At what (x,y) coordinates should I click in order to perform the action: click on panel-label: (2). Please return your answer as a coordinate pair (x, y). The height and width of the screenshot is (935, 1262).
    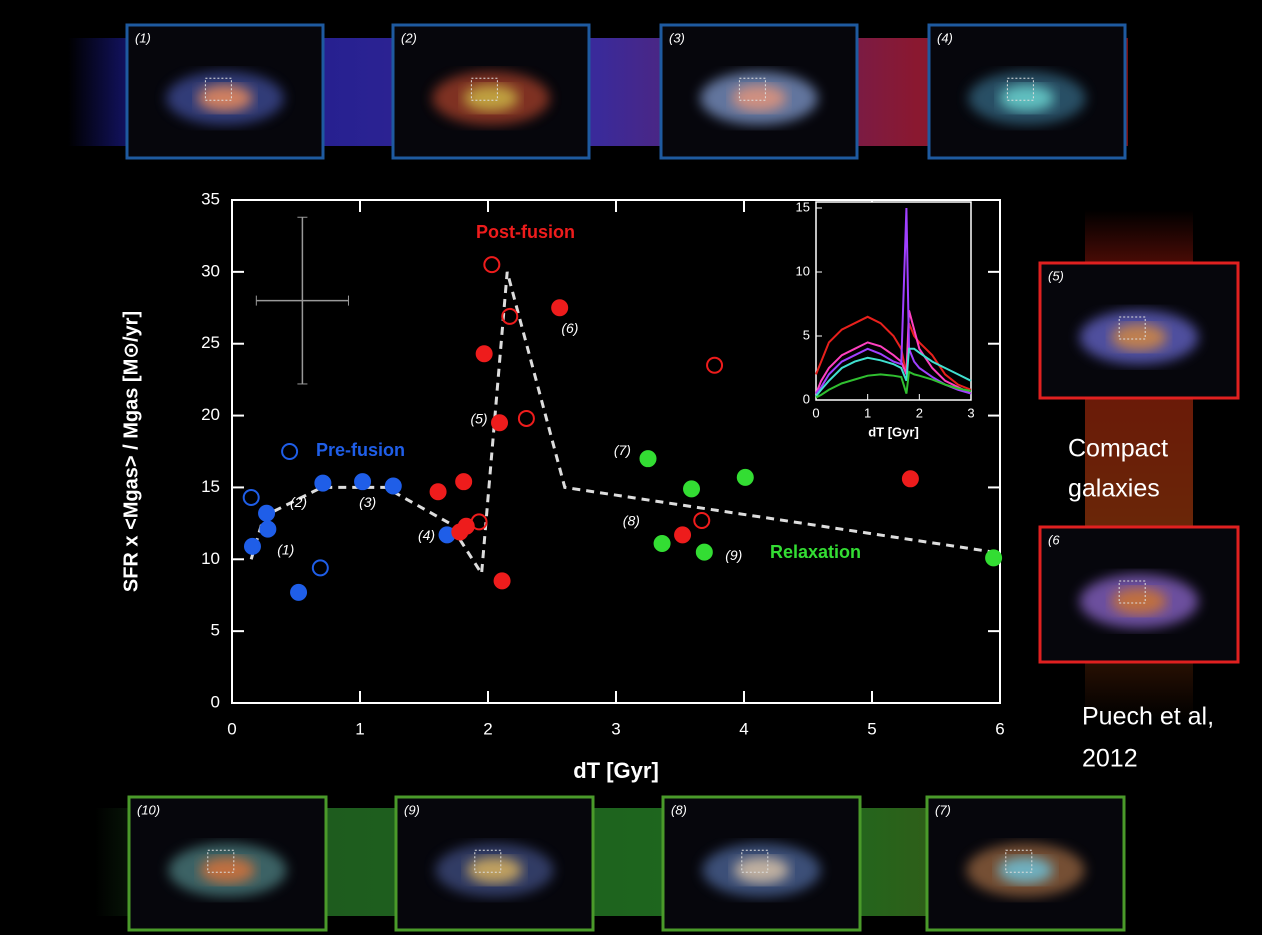
    Looking at the image, I should click on (409, 37).